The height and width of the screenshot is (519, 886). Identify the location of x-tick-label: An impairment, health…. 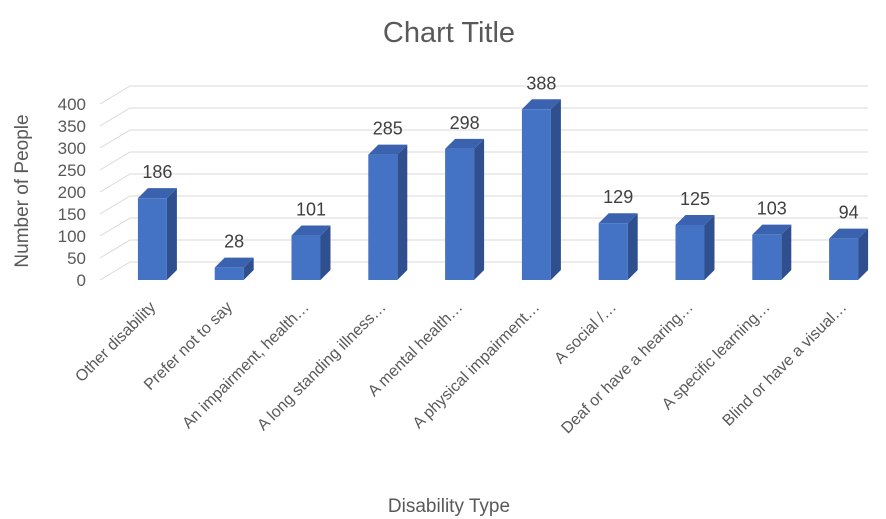
(245, 365).